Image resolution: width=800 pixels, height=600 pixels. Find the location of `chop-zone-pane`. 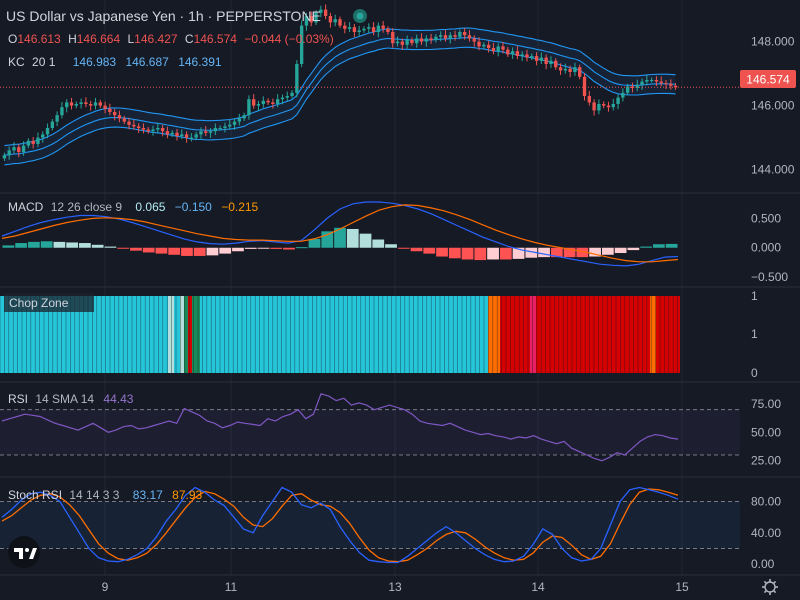

chop-zone-pane is located at coordinates (340, 334).